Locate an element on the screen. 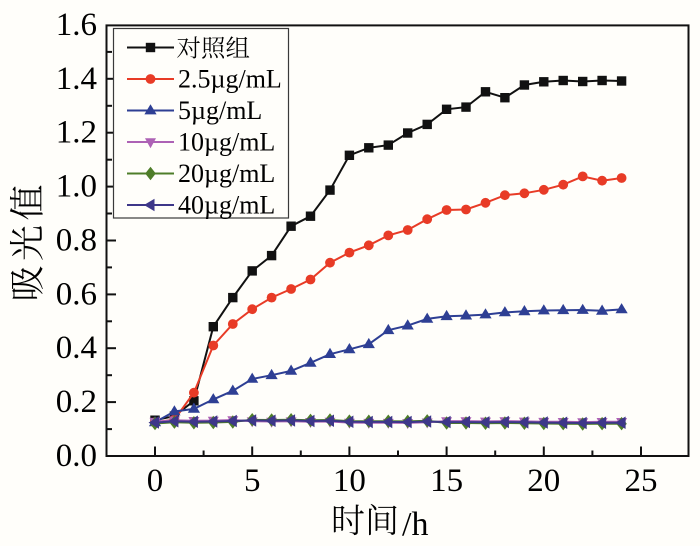 This screenshot has height=546, width=700. svg-text: 40µg/mL is located at coordinates (226, 205).